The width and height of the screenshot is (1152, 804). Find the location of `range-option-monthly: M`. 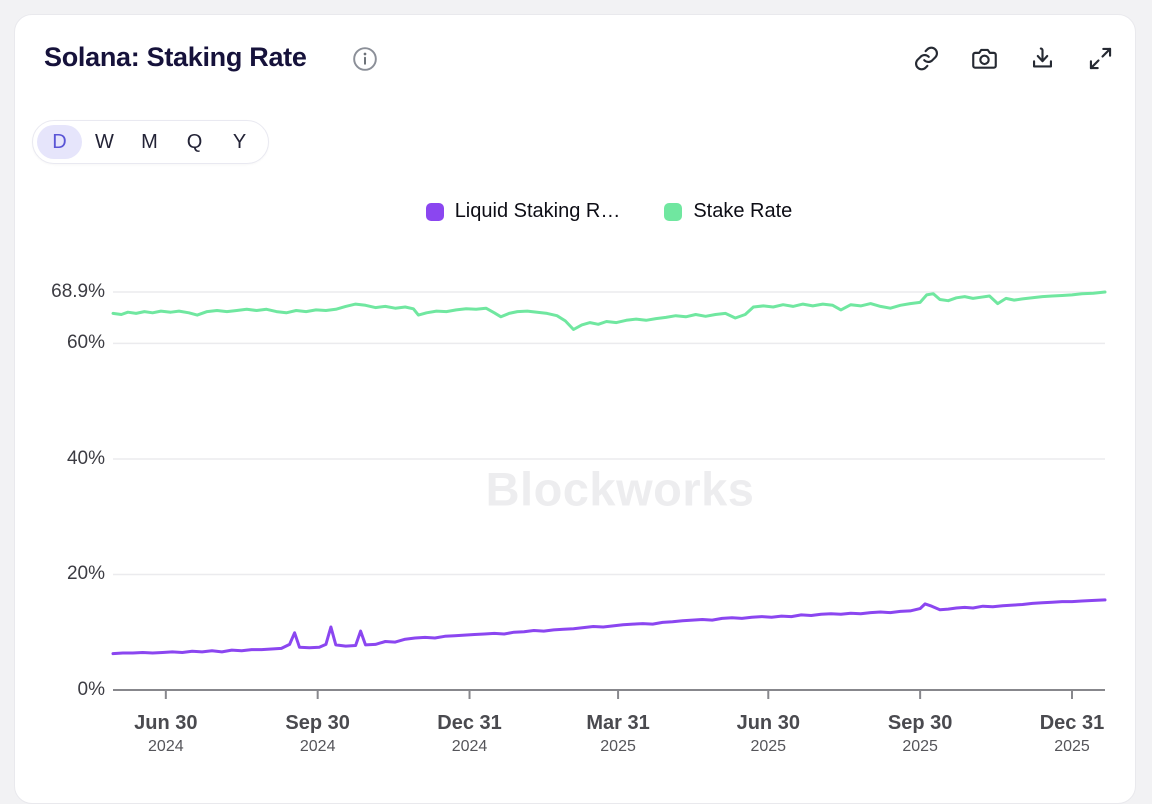

range-option-monthly: M is located at coordinates (149, 141).